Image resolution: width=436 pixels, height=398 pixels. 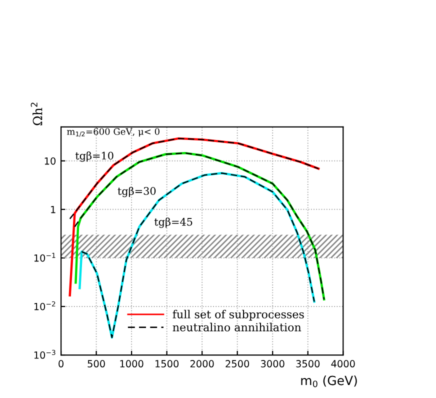 What do you see at coordinates (50, 161) in the screenshot?
I see `y-tick-label: 10` at bounding box center [50, 161].